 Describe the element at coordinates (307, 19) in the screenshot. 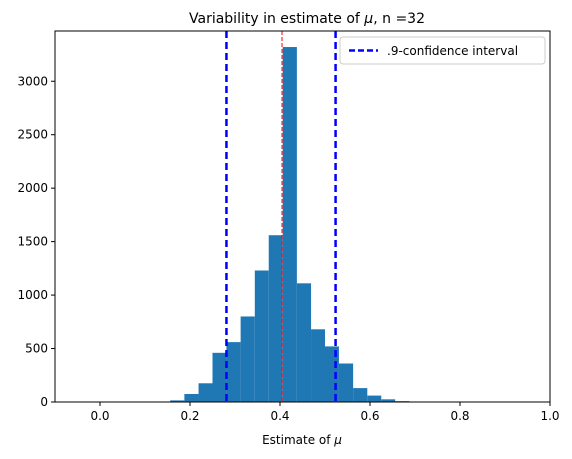

I see `chart-title: Variability in estimate of μ, n =32` at that location.